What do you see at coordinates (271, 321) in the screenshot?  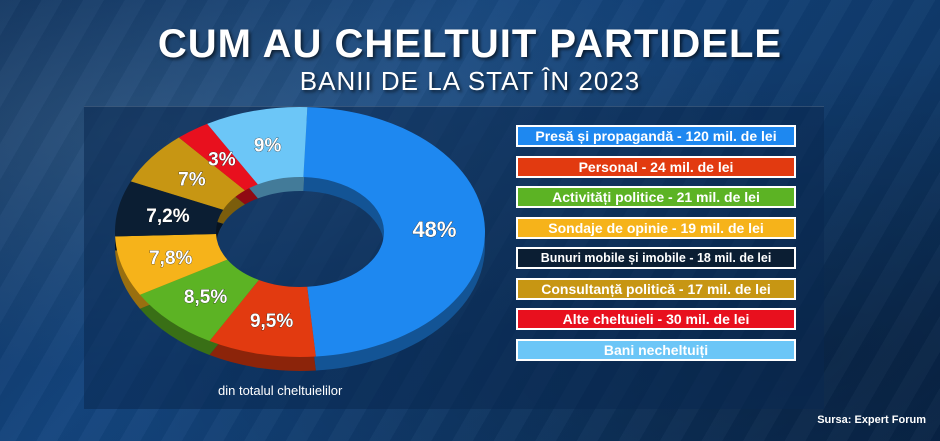 I see `slice-data-label: 9,5%` at bounding box center [271, 321].